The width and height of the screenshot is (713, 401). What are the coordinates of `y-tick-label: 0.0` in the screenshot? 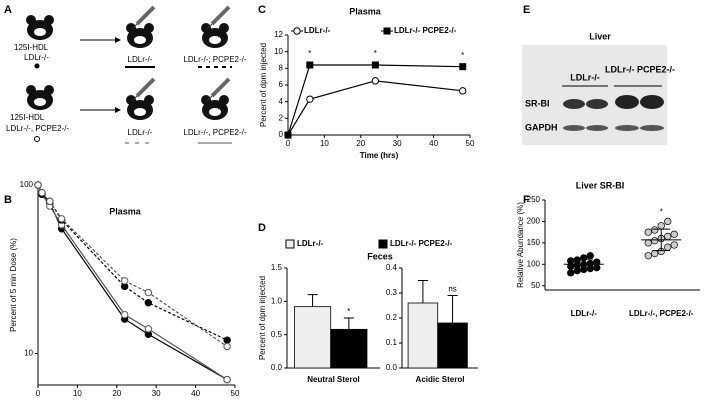 It's located at (277, 367).